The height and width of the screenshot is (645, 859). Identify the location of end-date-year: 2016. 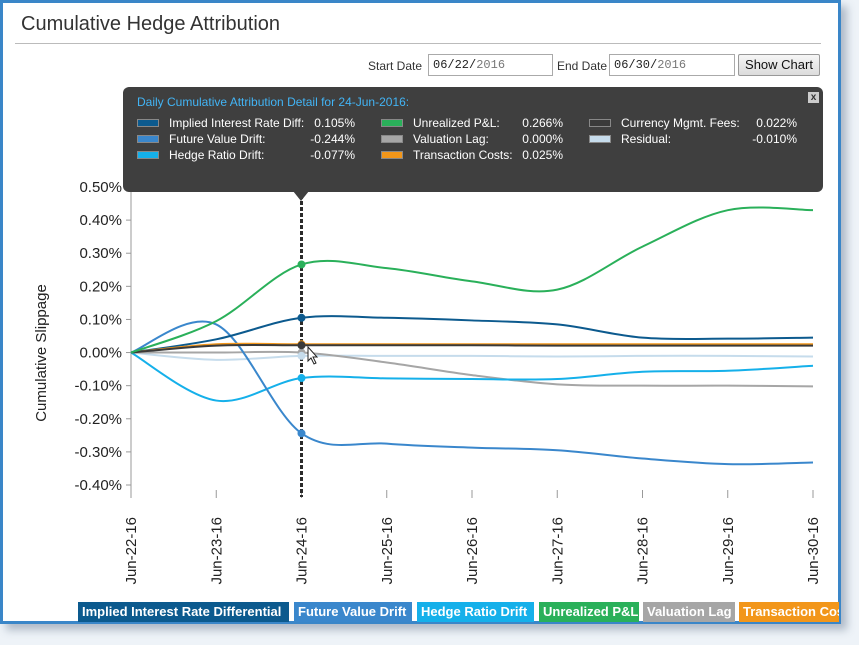
(672, 65).